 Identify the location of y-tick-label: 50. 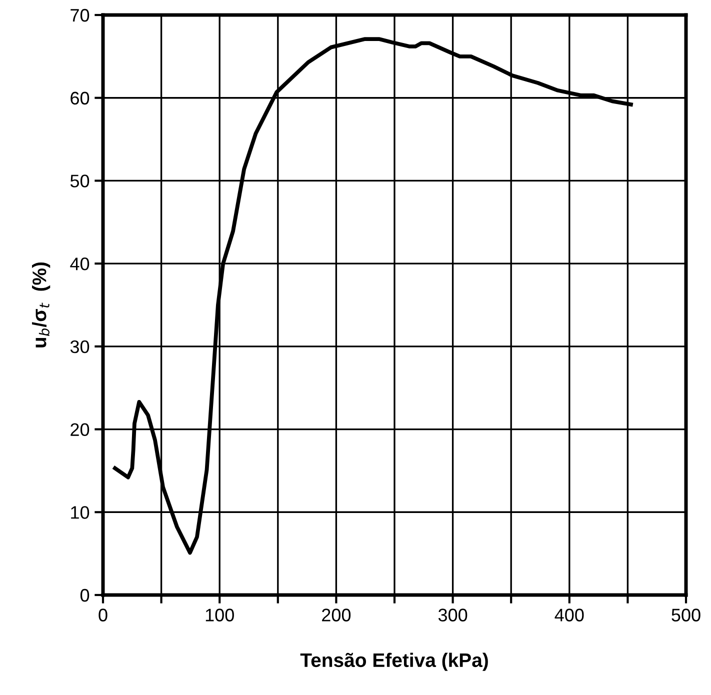
(80, 181).